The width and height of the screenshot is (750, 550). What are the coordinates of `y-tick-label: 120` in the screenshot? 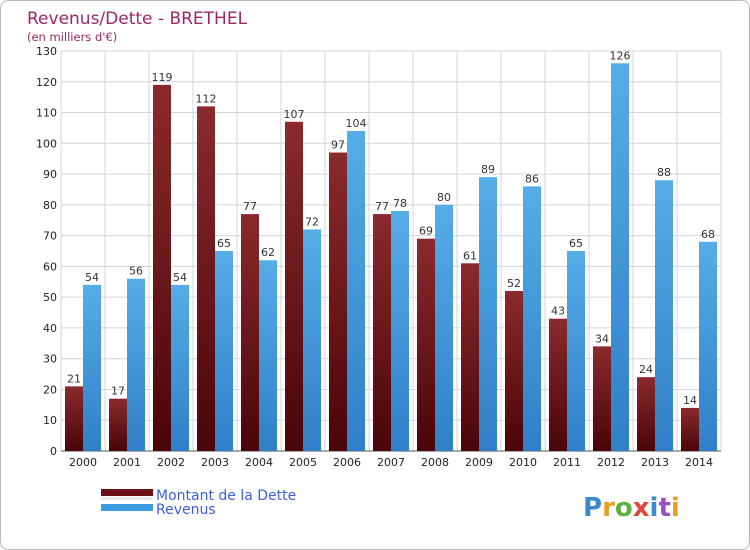 It's located at (46, 82).